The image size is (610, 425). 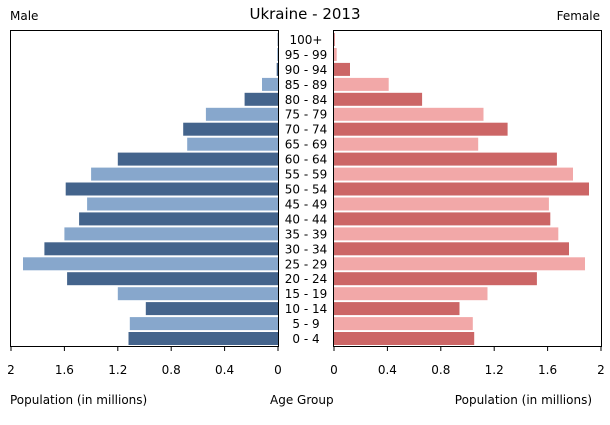 What do you see at coordinates (306, 85) in the screenshot?
I see `age-group-label: 85 - 89` at bounding box center [306, 85].